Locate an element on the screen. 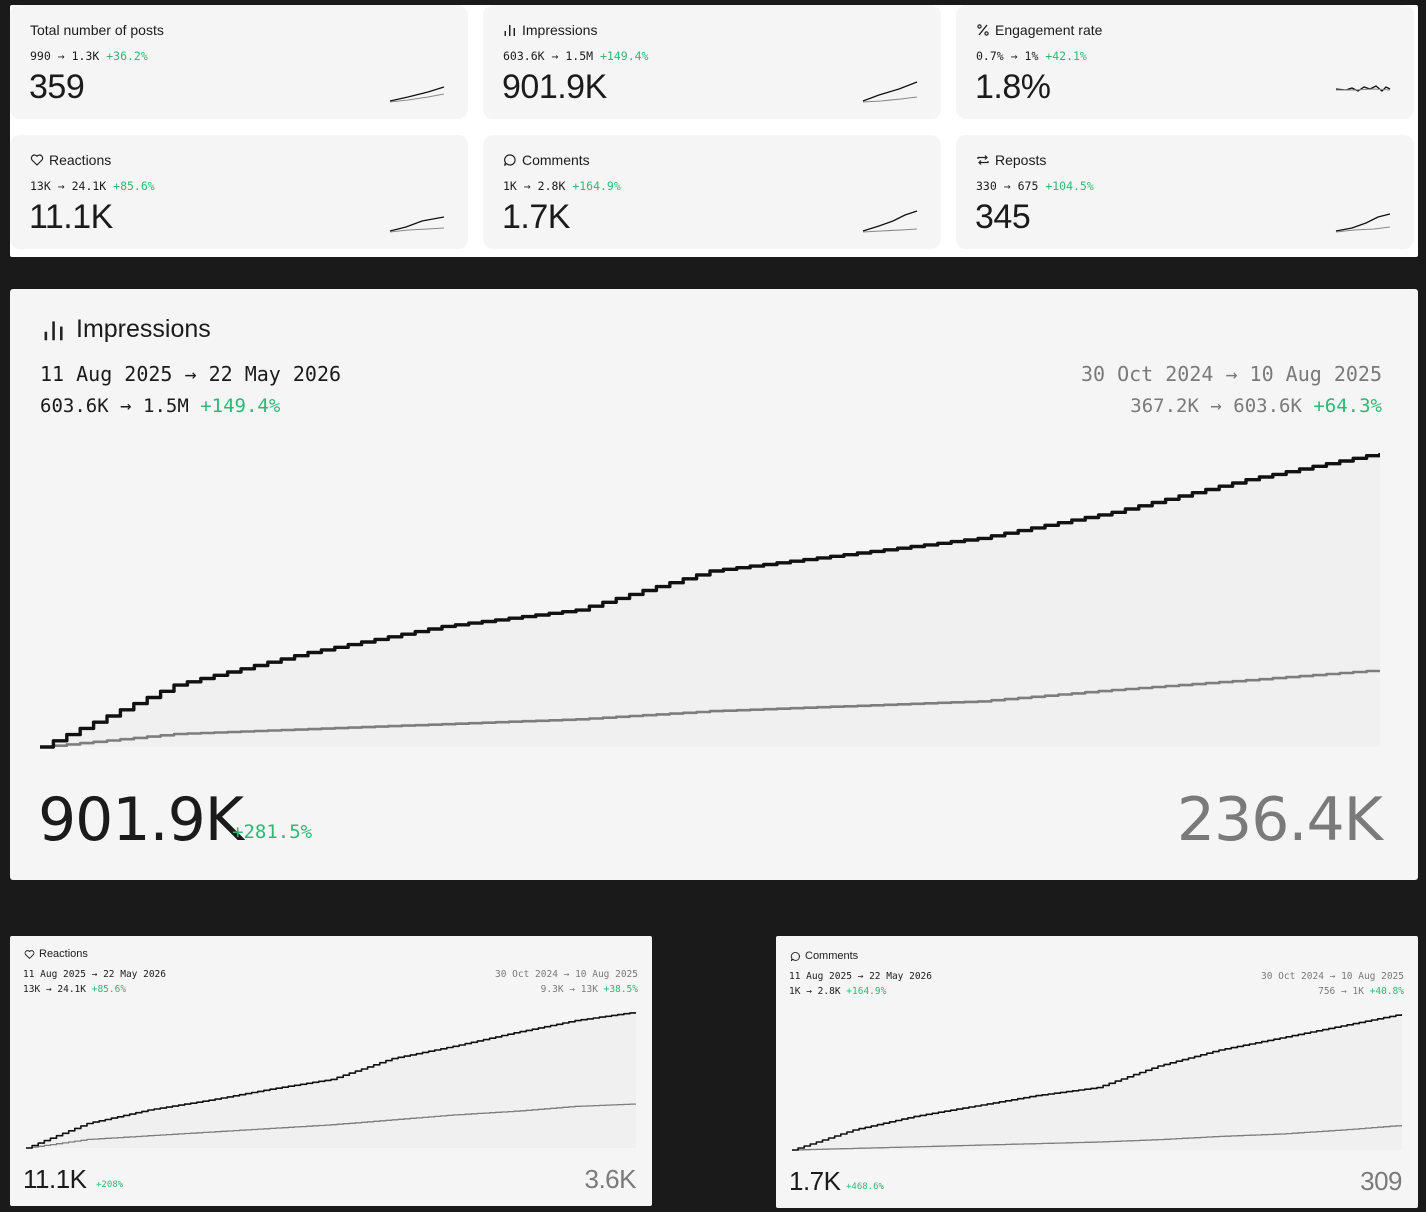 The width and height of the screenshot is (1426, 1212). stat-value: 1.8% is located at coordinates (1013, 87).